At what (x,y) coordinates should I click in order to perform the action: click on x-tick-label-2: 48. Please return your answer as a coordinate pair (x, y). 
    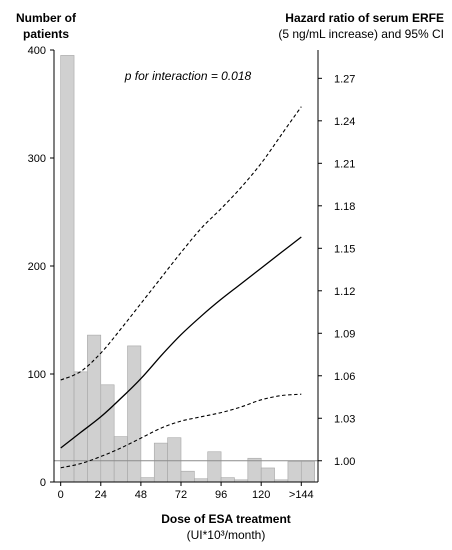
    Looking at the image, I should click on (141, 495).